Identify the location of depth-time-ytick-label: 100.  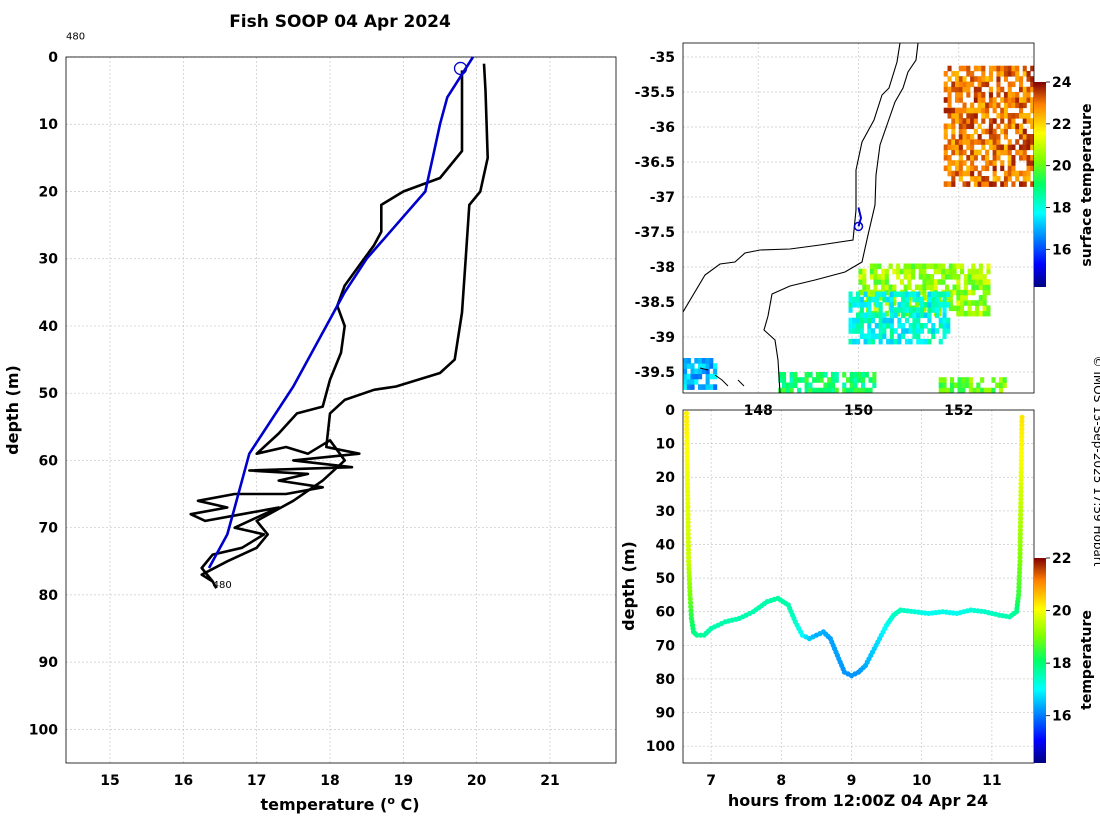
(660, 747).